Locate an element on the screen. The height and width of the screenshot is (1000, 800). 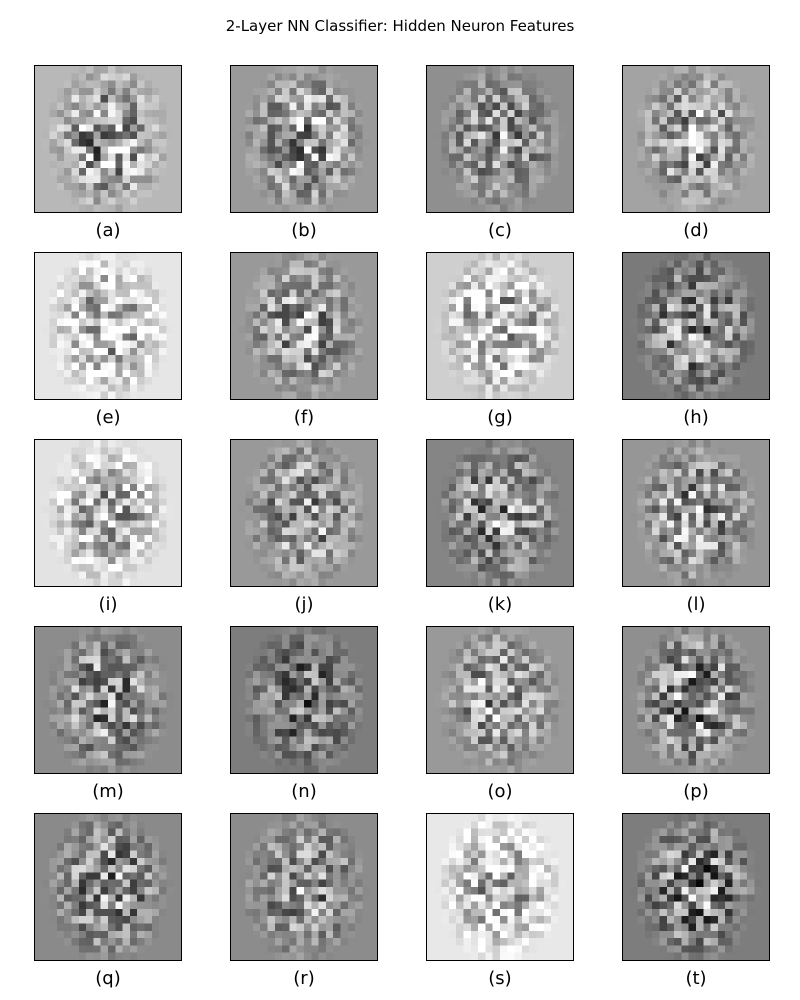
feature-panel-o is located at coordinates (500, 700).